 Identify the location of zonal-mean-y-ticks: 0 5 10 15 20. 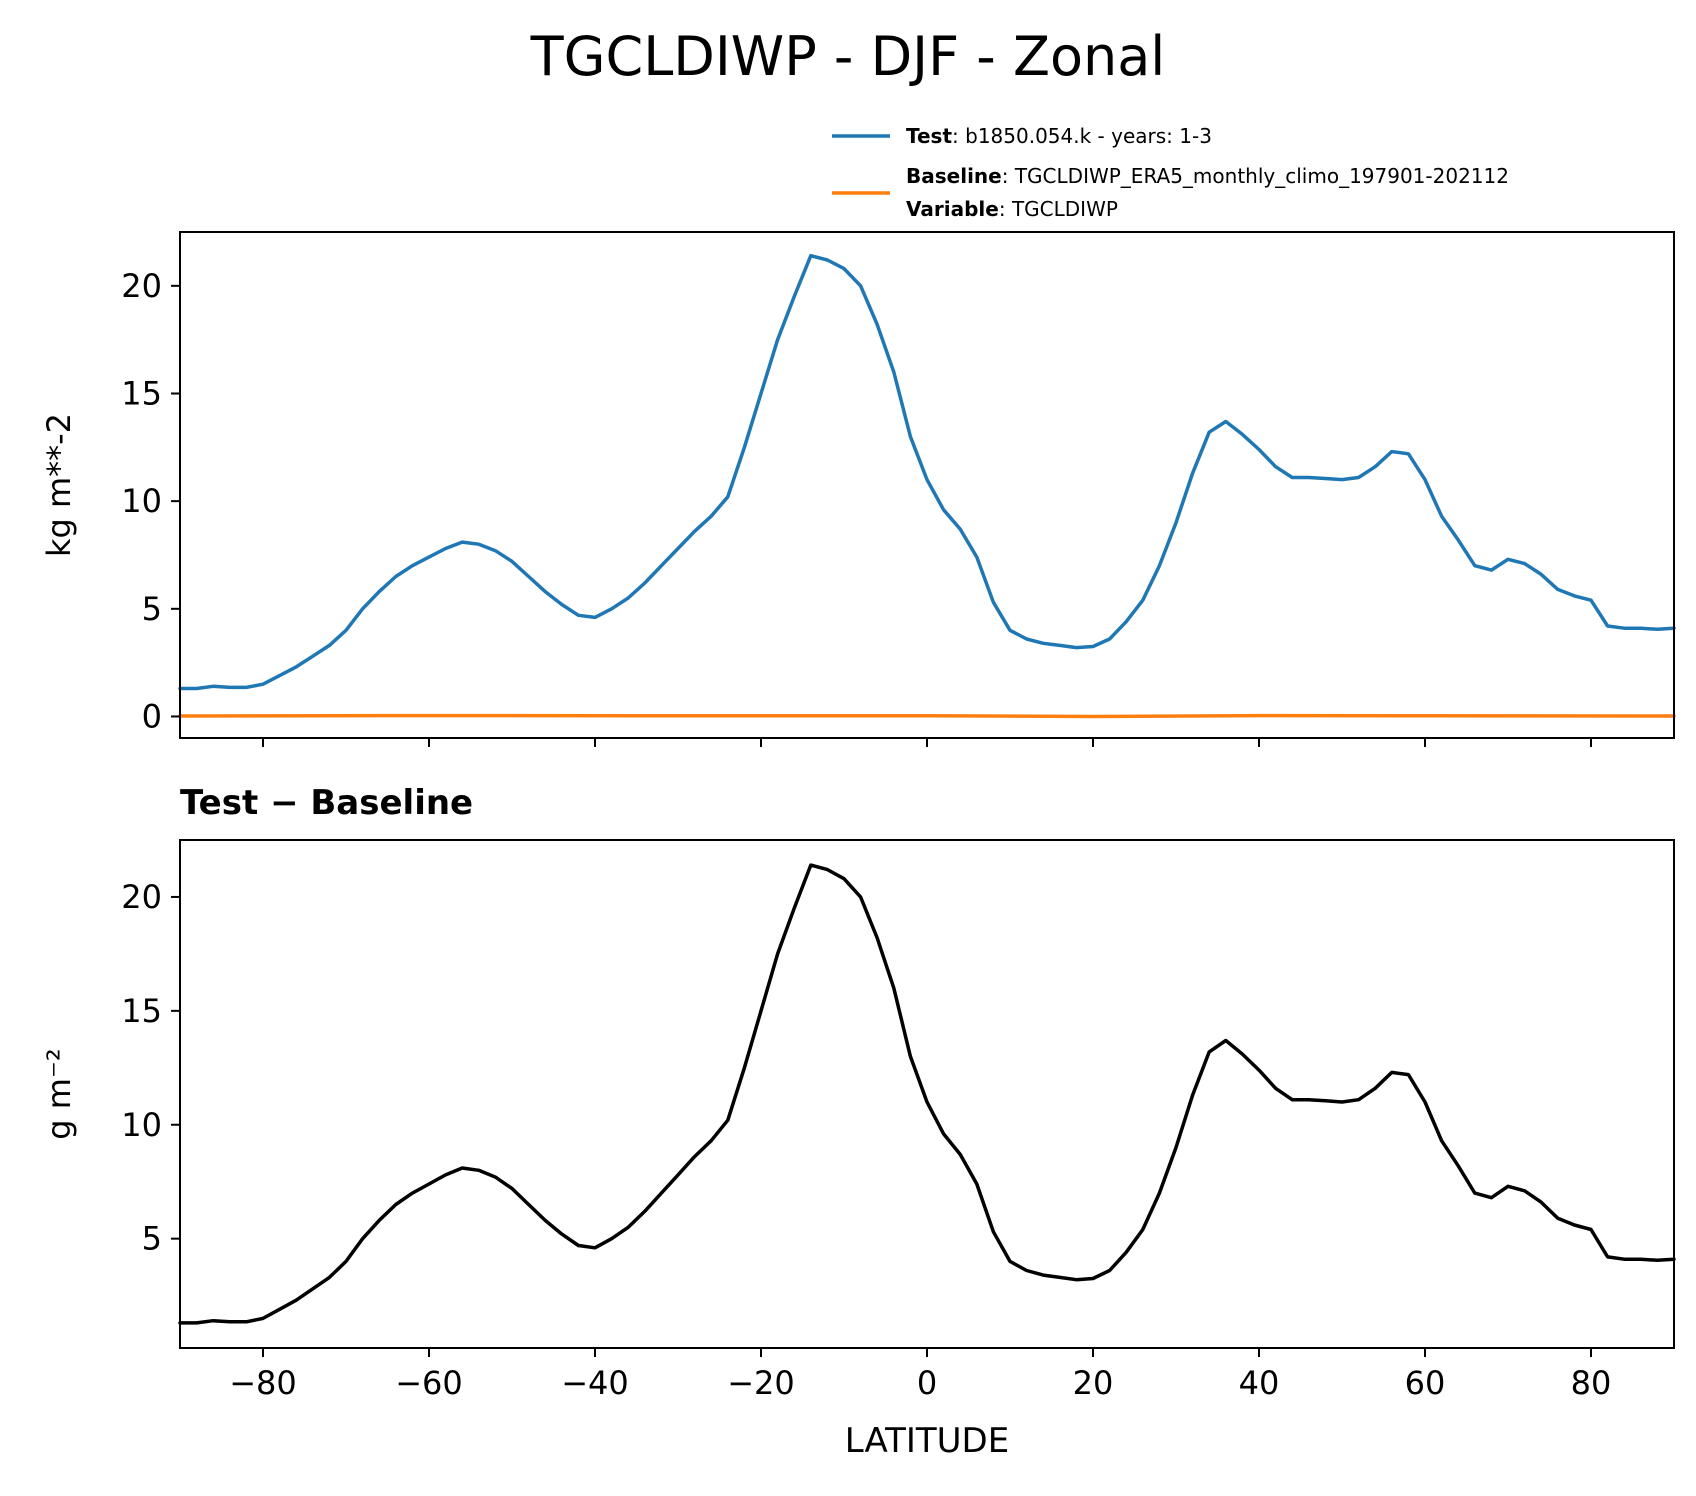
(150, 501).